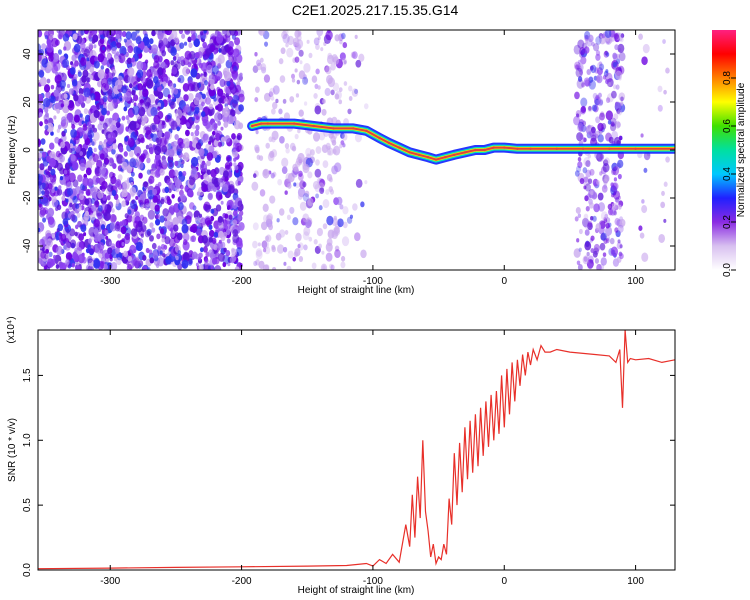 This screenshot has height=600, width=750. Describe the element at coordinates (27, 505) in the screenshot. I see `y-tick-label: 0.5` at that location.